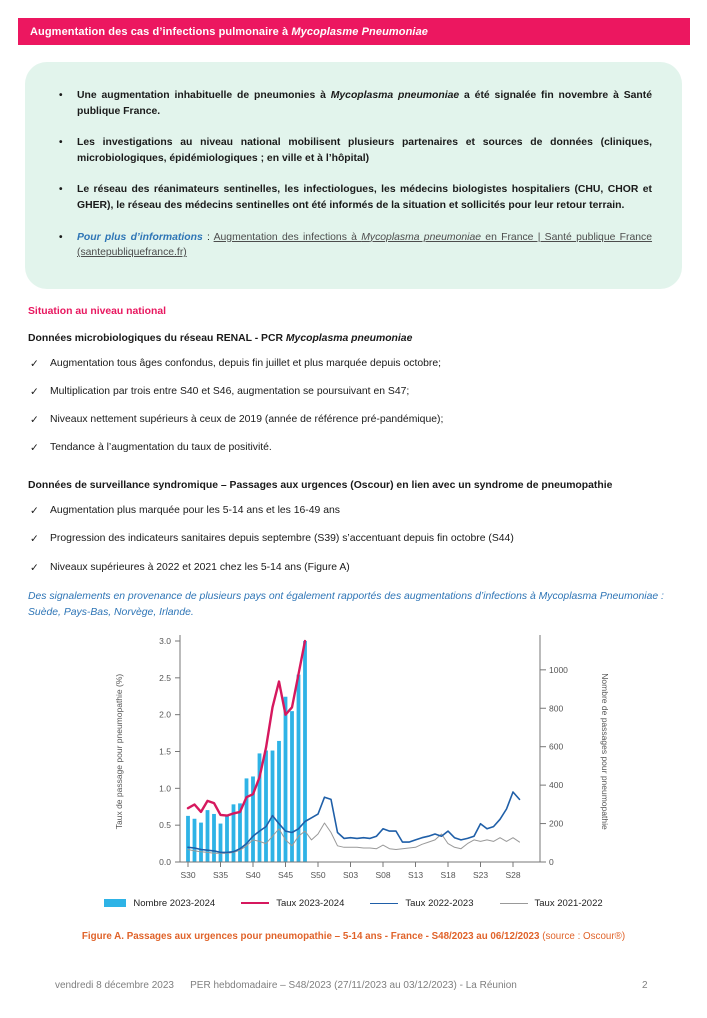 The height and width of the screenshot is (1018, 707). I want to click on legend-item: Taux 2021-2022, so click(551, 903).